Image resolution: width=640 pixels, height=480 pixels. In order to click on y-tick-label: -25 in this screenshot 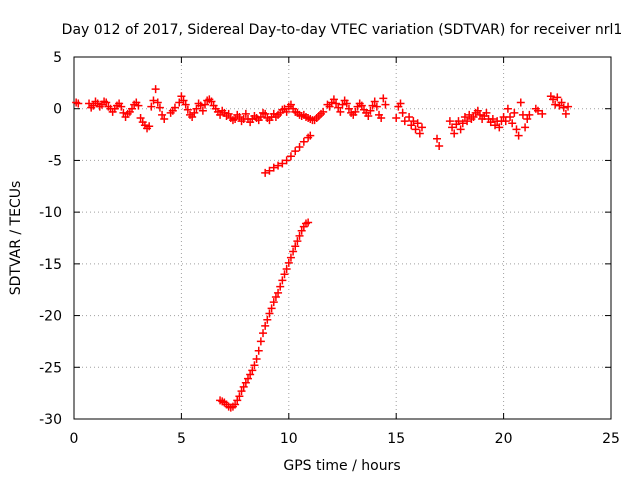, I will do `click(50, 368)`.